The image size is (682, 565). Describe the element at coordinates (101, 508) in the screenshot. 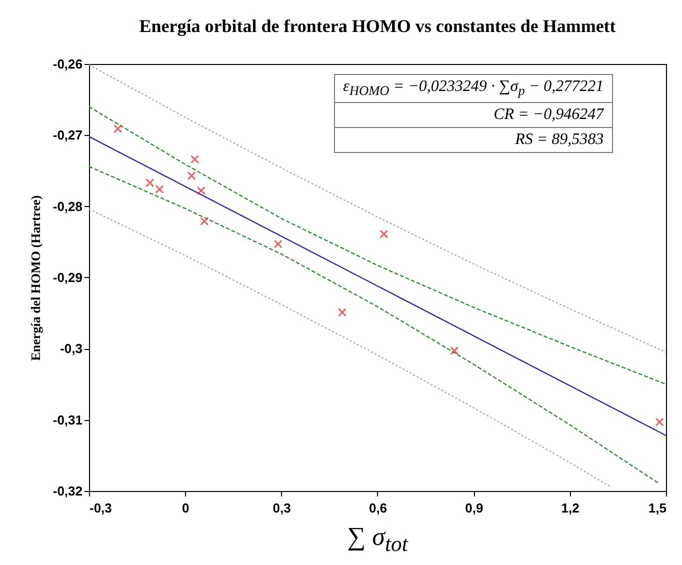

I see `x-tick-label: -0,3` at that location.